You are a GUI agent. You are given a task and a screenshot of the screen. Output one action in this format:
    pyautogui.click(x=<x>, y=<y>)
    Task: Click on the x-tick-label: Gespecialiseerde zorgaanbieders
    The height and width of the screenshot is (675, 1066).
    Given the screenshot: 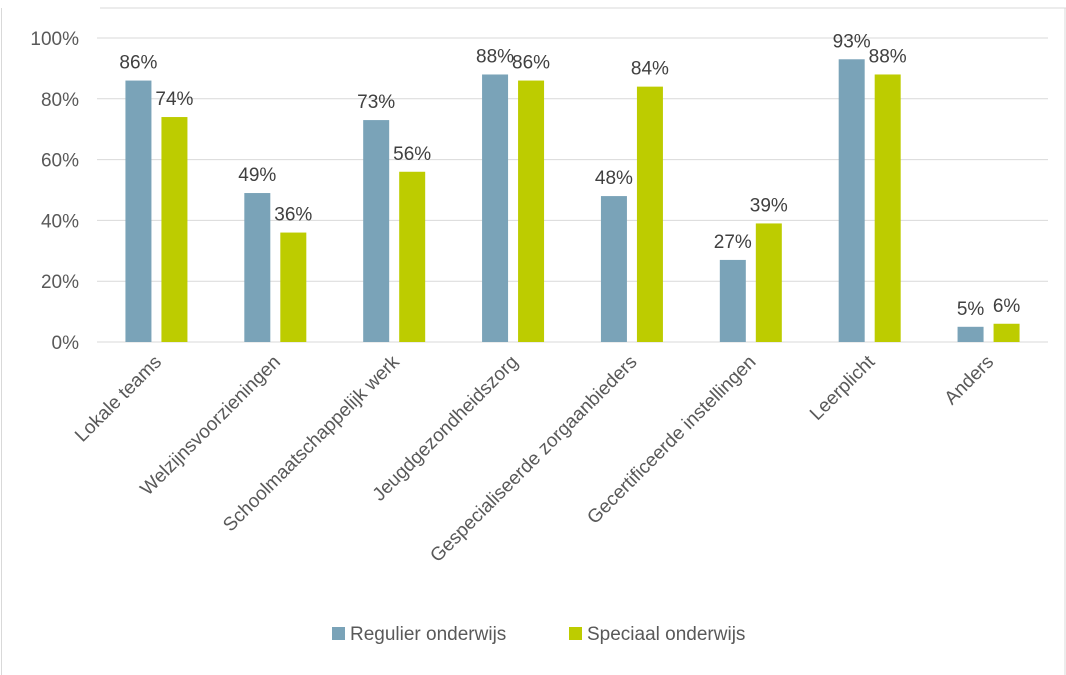 What is the action you would take?
    pyautogui.click(x=533, y=459)
    